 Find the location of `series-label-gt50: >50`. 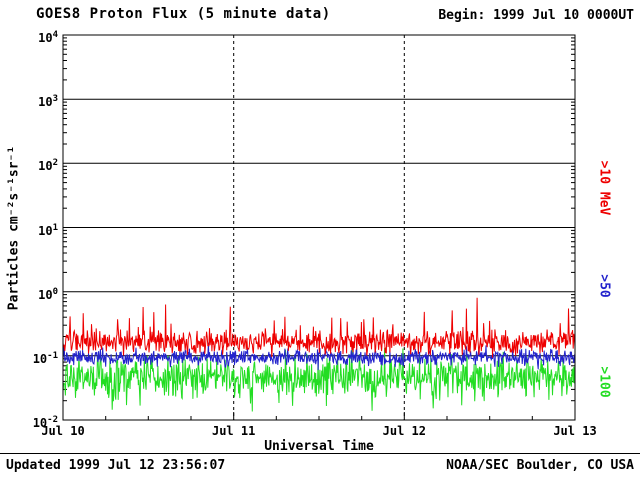

series-label-gt50: >50 is located at coordinates (604, 286).